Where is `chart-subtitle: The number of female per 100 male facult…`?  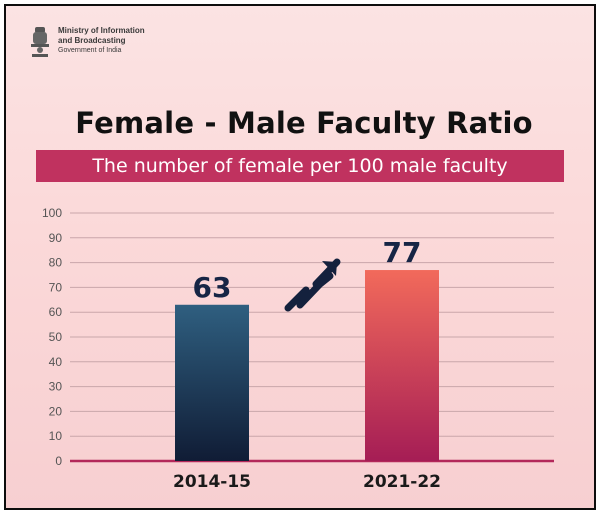 chart-subtitle: The number of female per 100 male facult… is located at coordinates (300, 166).